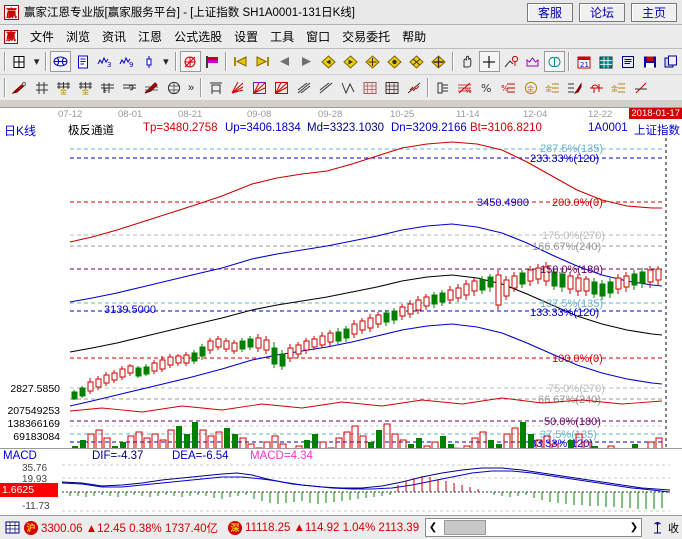 Image resolution: width=682 pixels, height=539 pixels. I want to click on customer-service-button: 客服, so click(550, 12).